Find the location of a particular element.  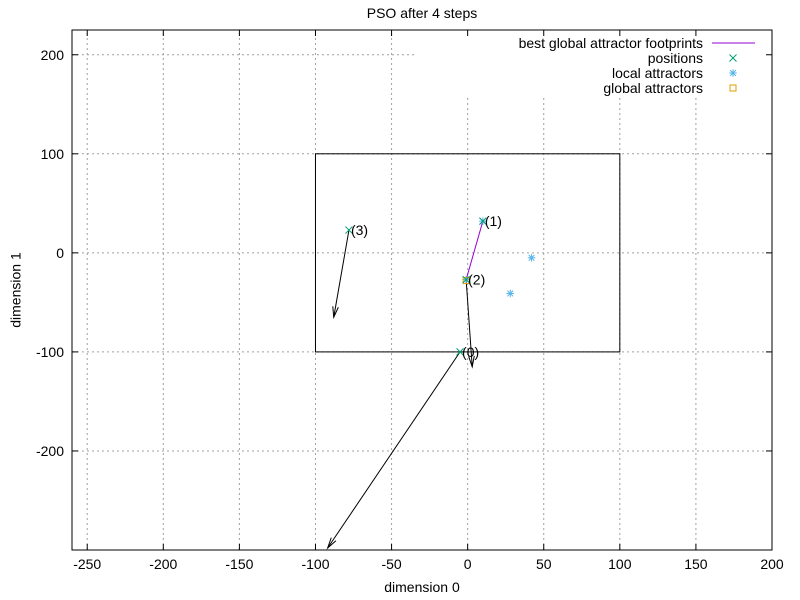

legend-x-marker-stroke is located at coordinates (733, 58).